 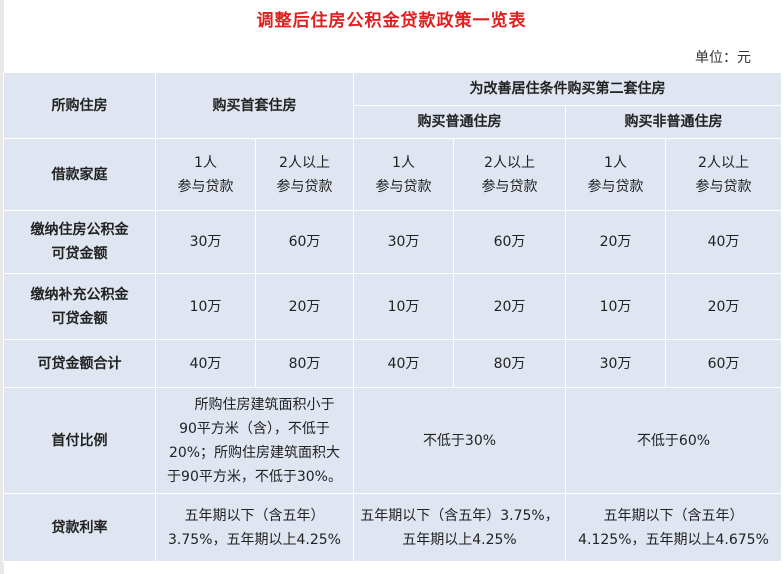 What do you see at coordinates (459, 122) in the screenshot?
I see `ordinary-housing-header: 购买普通住房` at bounding box center [459, 122].